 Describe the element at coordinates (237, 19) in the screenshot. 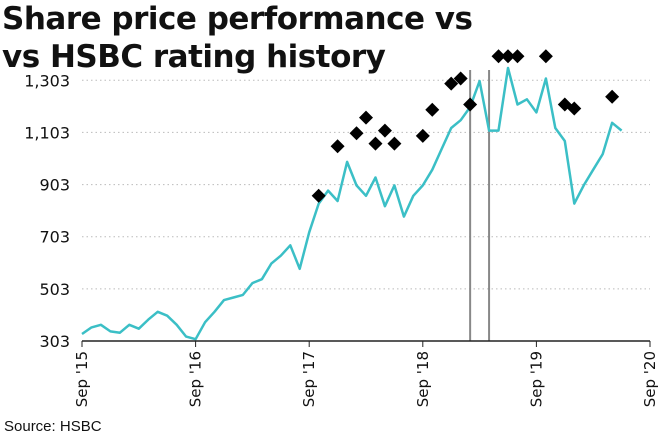

I see `chart-title-line1: Share price performance vs` at that location.